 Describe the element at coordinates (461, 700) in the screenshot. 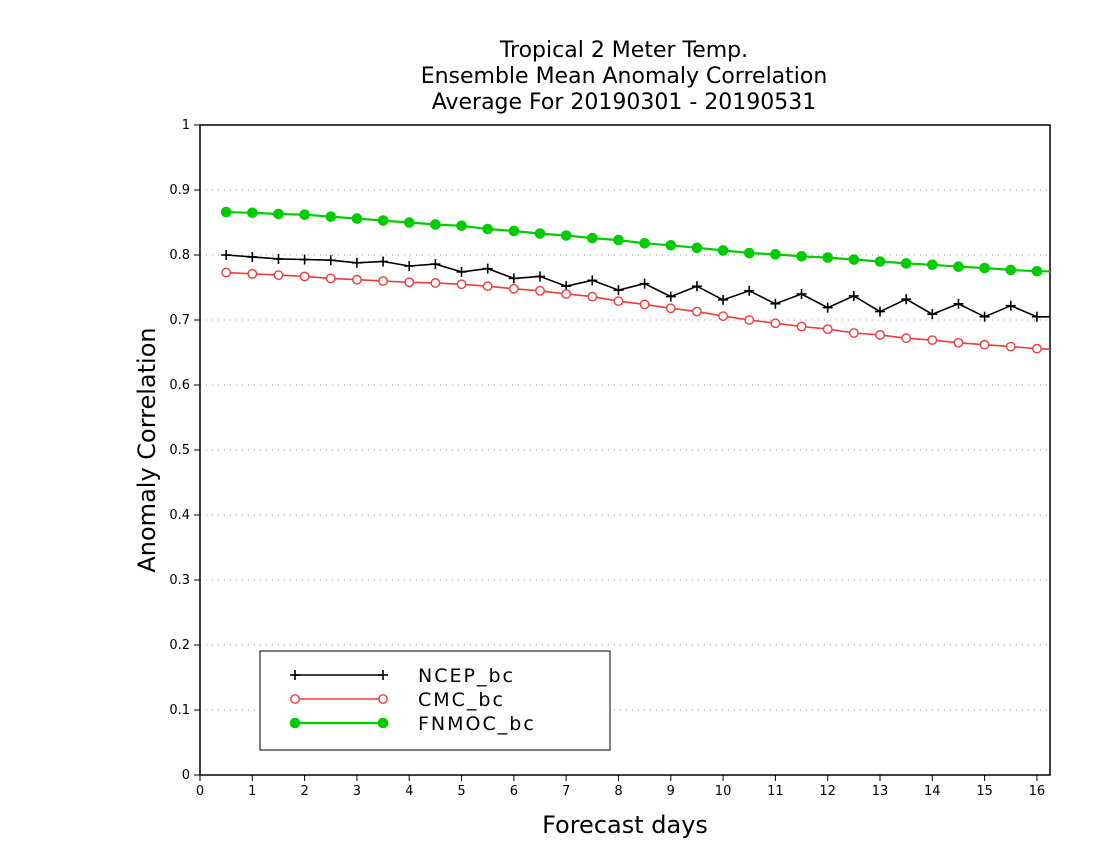

I see `legend-label: CMC_bc` at that location.